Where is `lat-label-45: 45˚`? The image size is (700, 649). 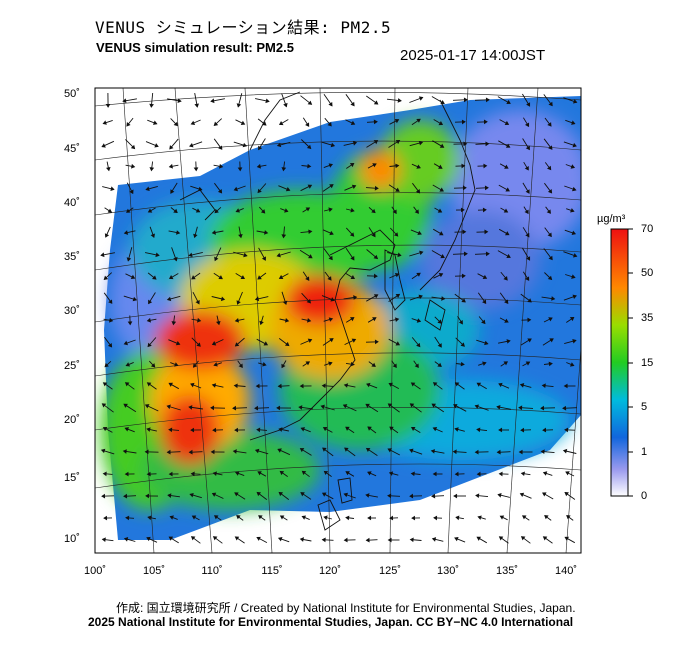 lat-label-45: 45˚ is located at coordinates (72, 149).